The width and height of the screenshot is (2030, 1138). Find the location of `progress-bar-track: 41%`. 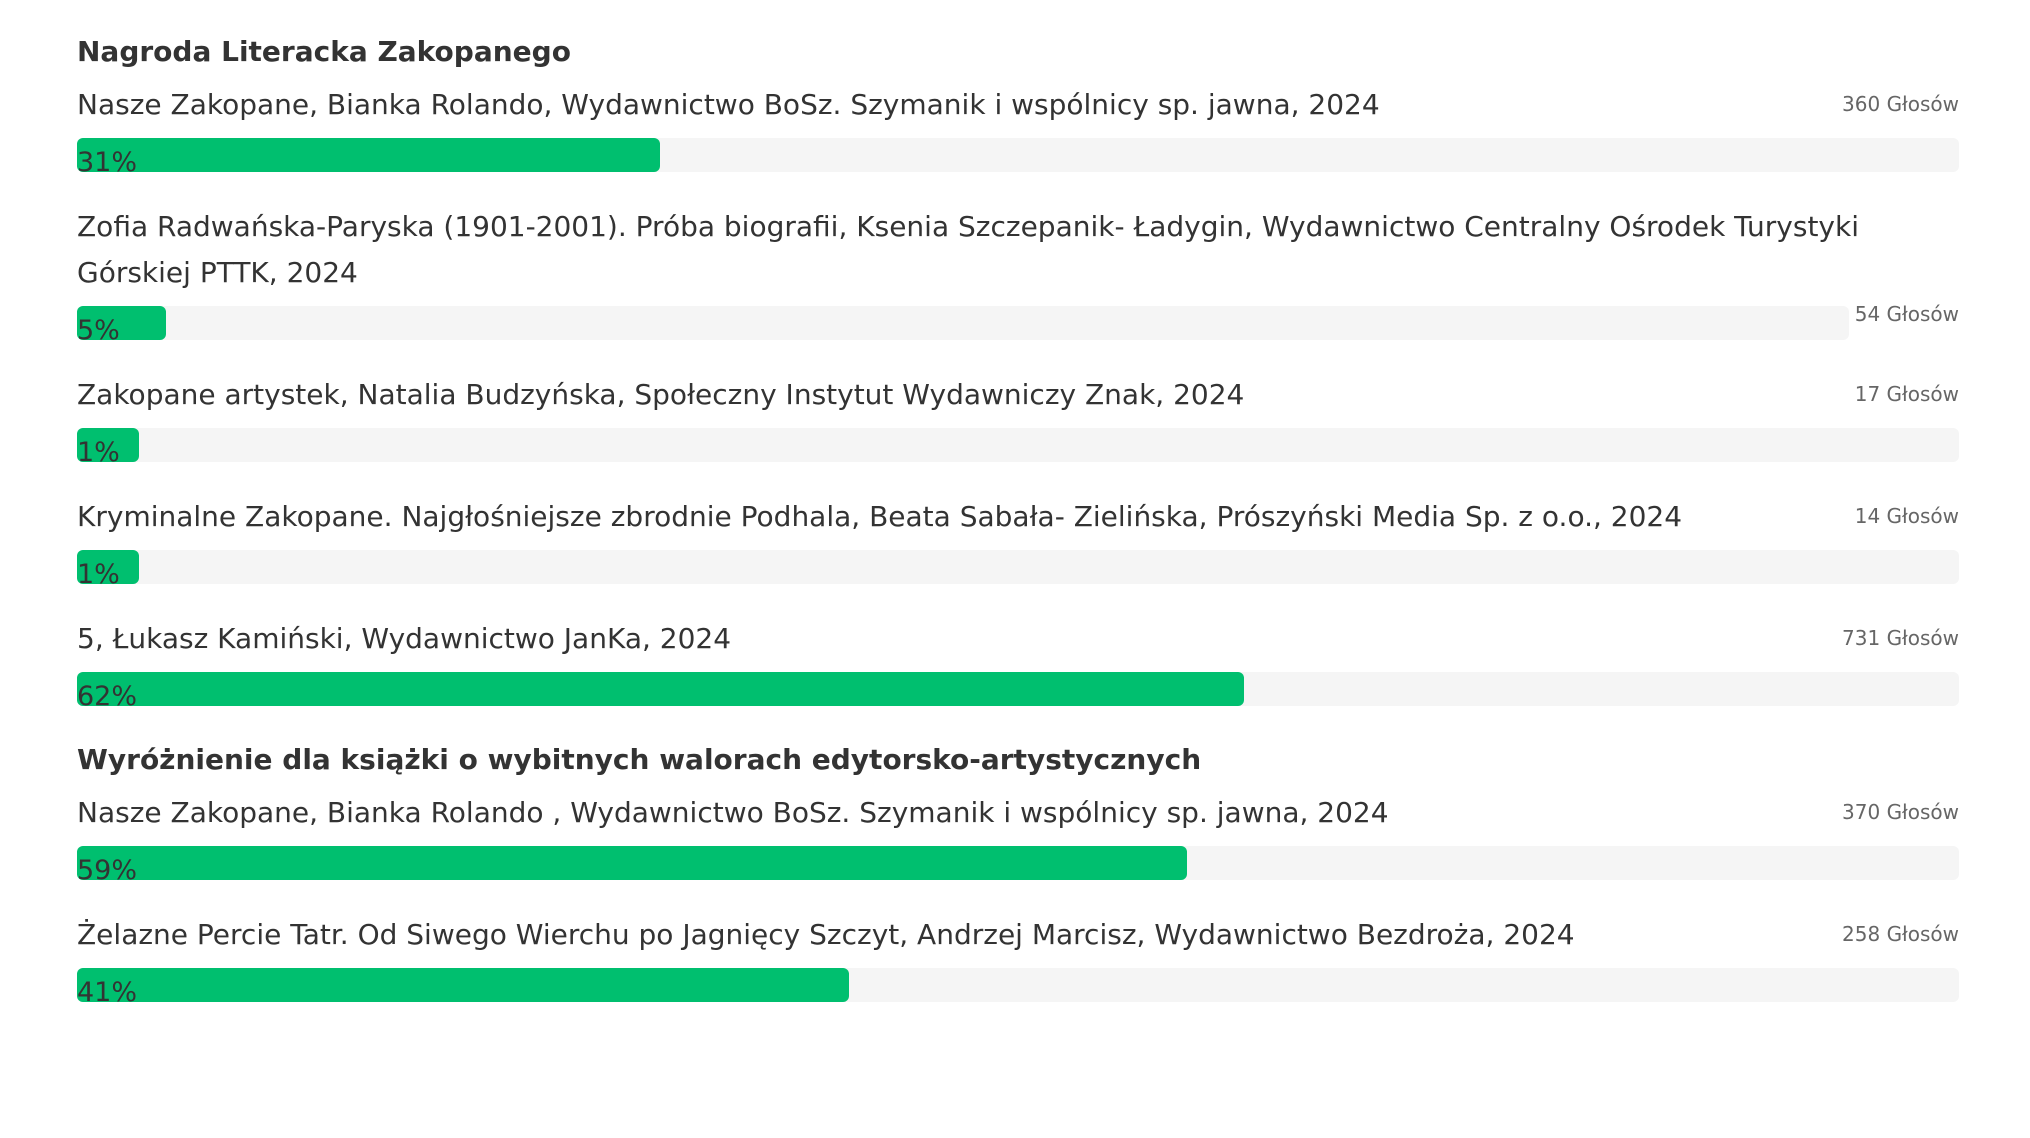

progress-bar-track: 41% is located at coordinates (1018, 988).